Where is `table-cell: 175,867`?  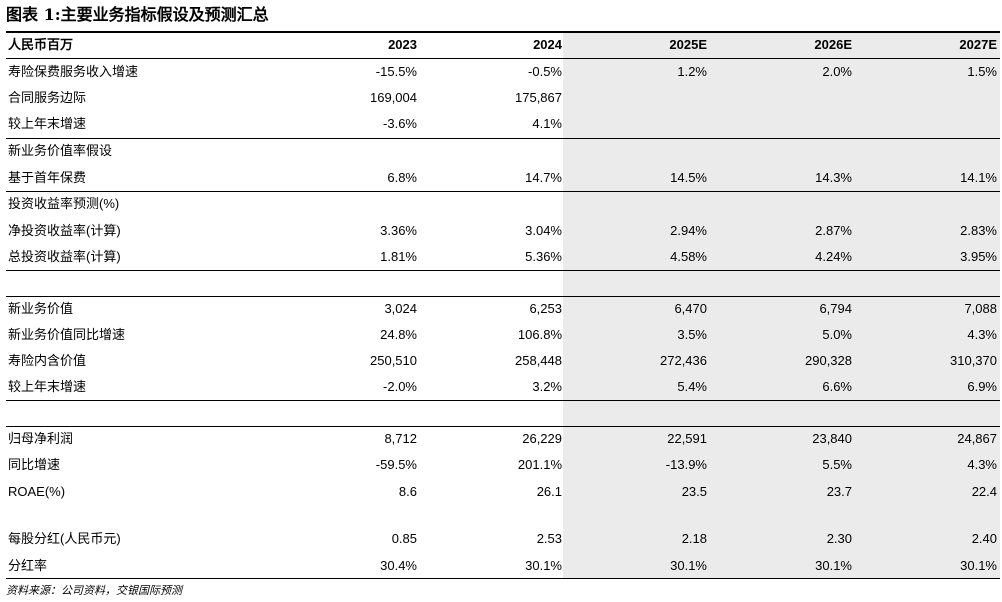
table-cell: 175,867 is located at coordinates (538, 97).